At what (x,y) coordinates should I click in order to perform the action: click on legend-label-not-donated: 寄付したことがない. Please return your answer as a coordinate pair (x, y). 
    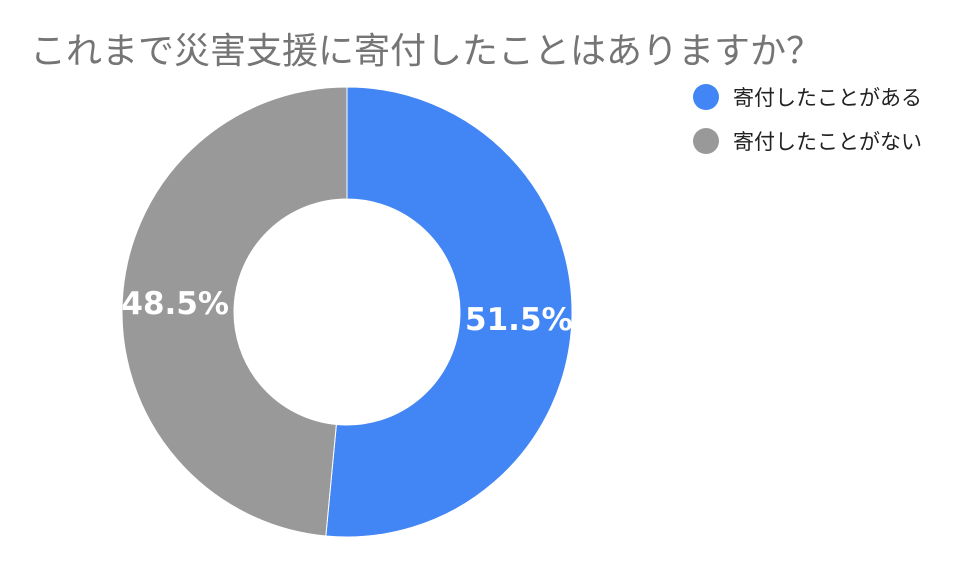
    Looking at the image, I should click on (827, 142).